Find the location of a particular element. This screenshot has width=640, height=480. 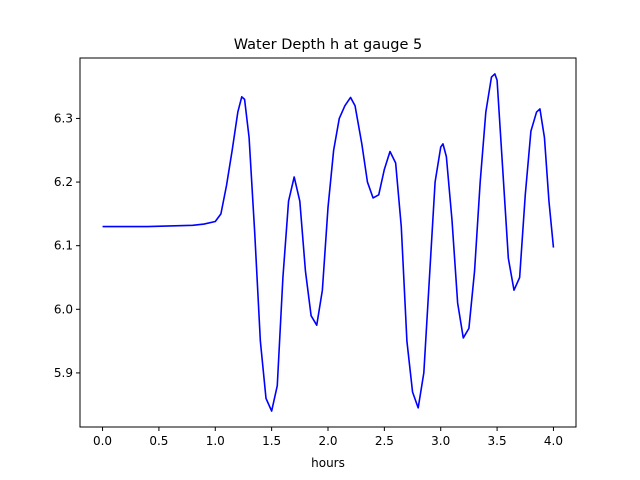

y-tick-label: 6.1 is located at coordinates (63, 246).